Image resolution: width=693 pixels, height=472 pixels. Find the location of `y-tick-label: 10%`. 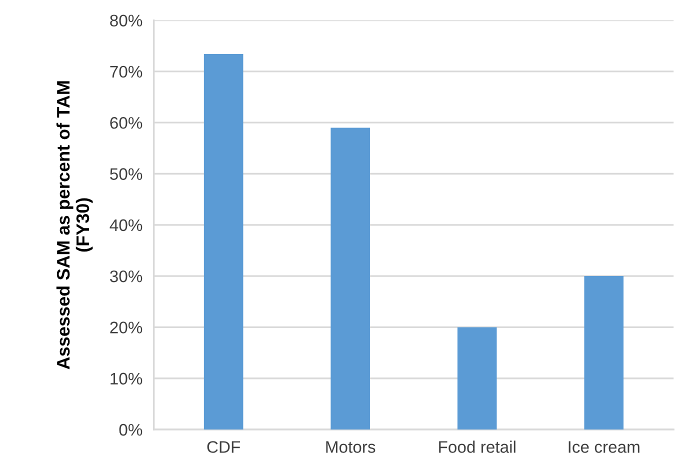

y-tick-label: 10% is located at coordinates (126, 378).